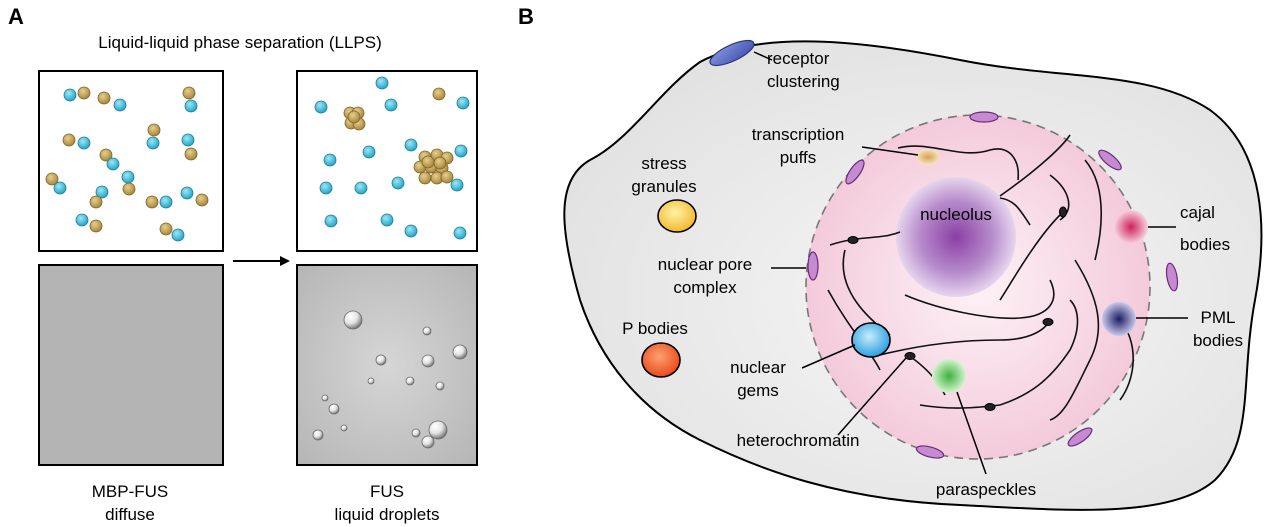  What do you see at coordinates (705, 264) in the screenshot?
I see `label-nuclear-pore-complex-line1: nuclear pore` at bounding box center [705, 264].